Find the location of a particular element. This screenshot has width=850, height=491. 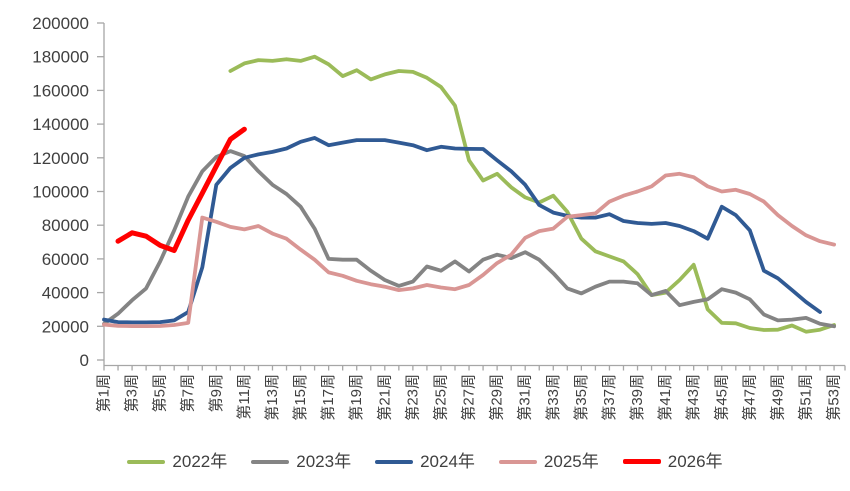

x-tick-label: 第19周 is located at coordinates (356, 397).